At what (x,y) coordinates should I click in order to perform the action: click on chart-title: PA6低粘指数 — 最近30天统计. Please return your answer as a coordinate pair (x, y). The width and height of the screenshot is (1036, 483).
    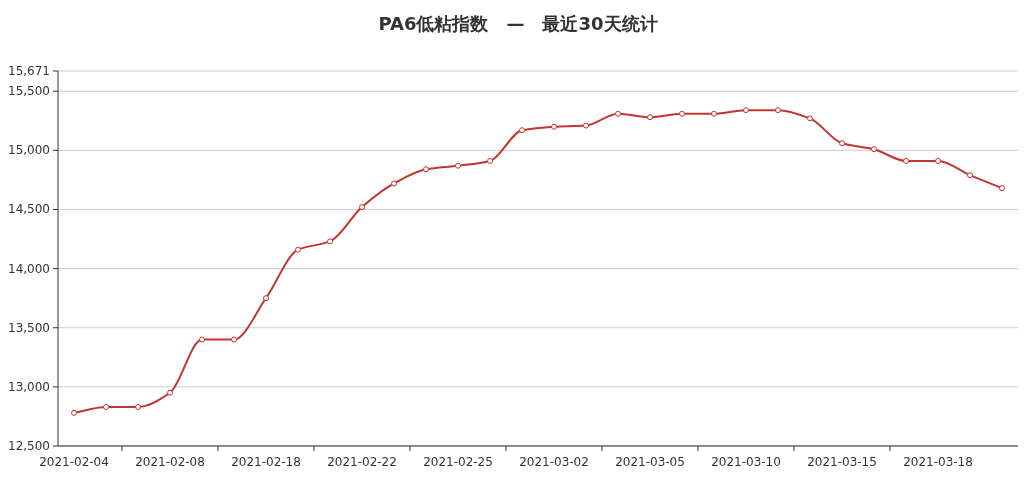
    Looking at the image, I should click on (518, 23).